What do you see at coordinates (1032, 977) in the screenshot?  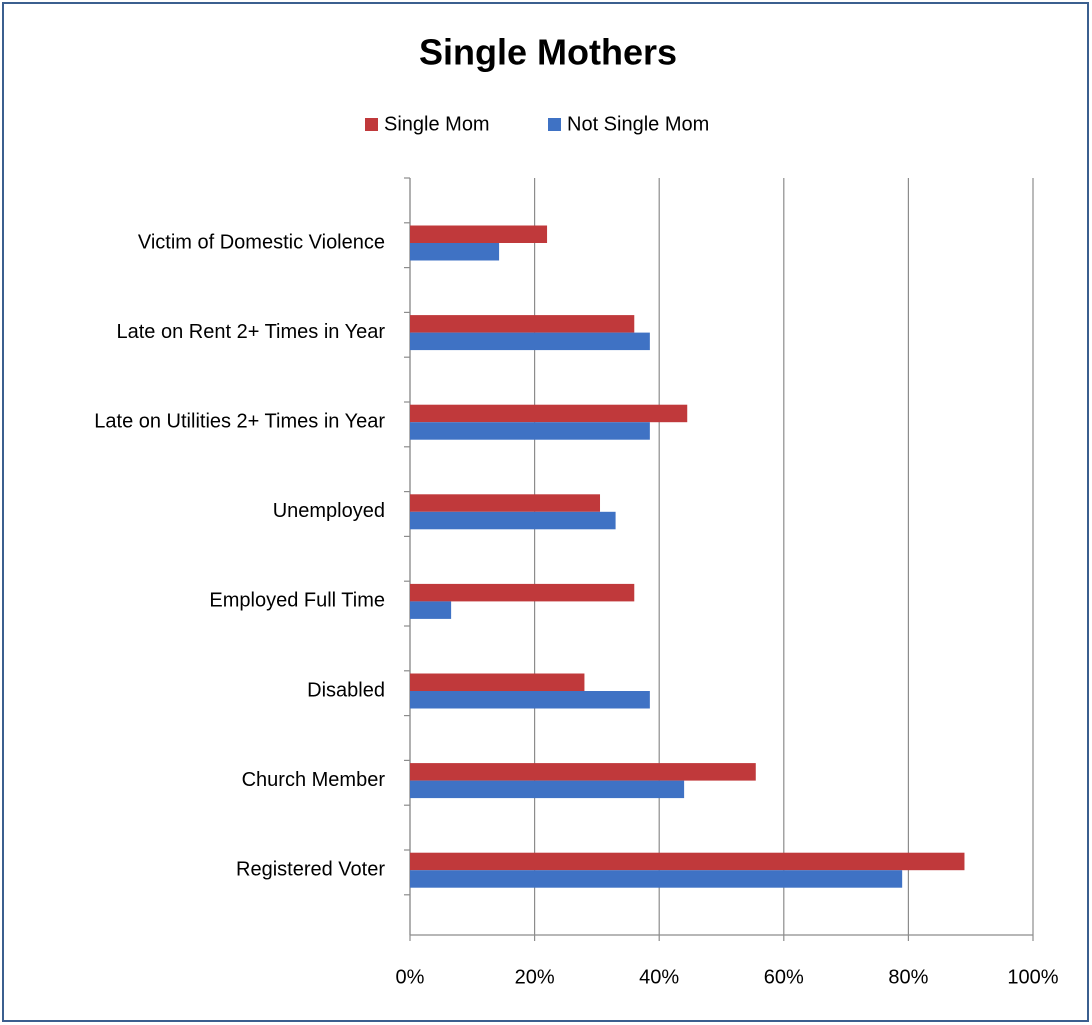 I see `x-tick-label: 100%` at bounding box center [1032, 977].